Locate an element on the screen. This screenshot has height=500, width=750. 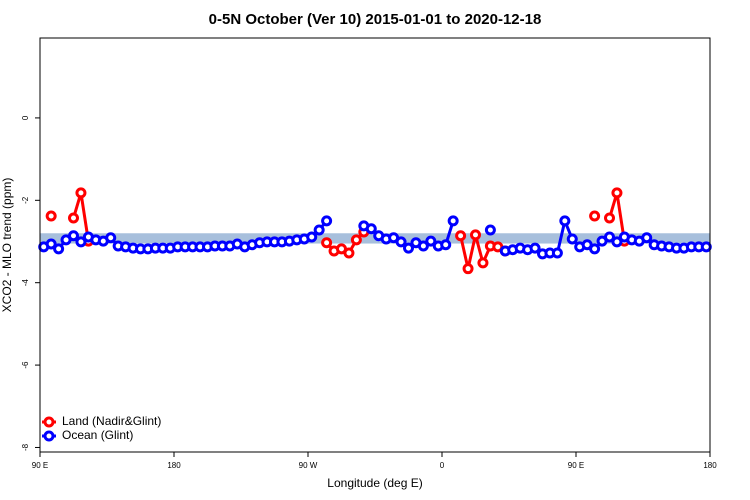
y-tick-label: -6 is located at coordinates (25, 365).